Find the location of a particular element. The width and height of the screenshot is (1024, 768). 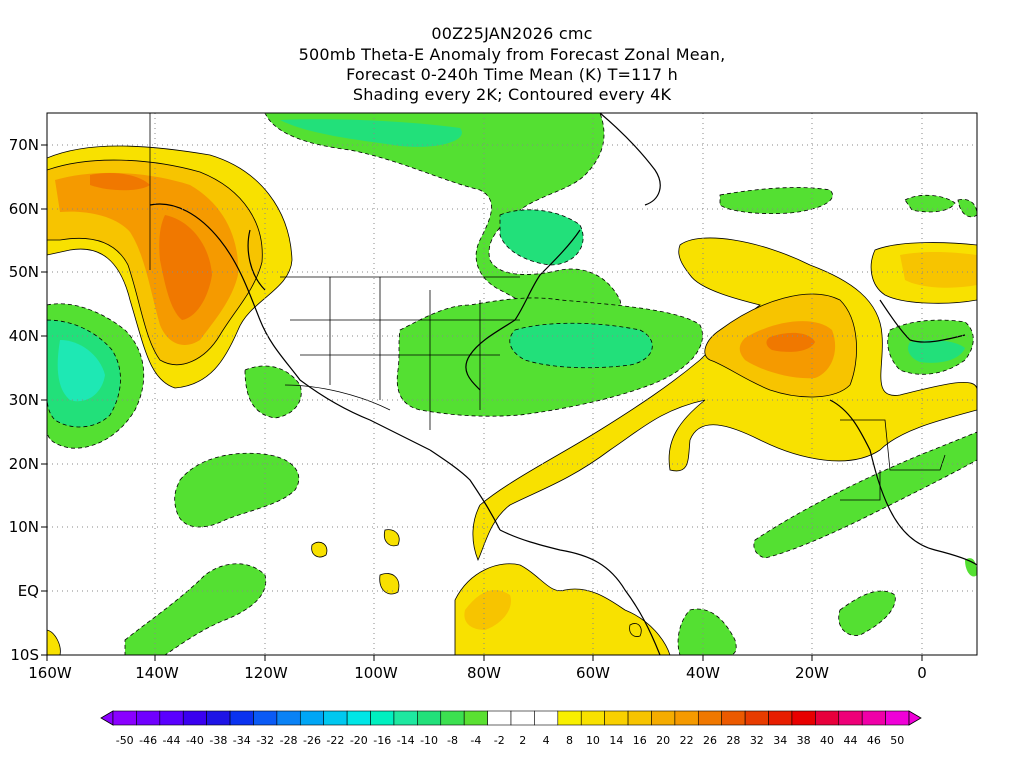

lon-label: 0 is located at coordinates (922, 673).